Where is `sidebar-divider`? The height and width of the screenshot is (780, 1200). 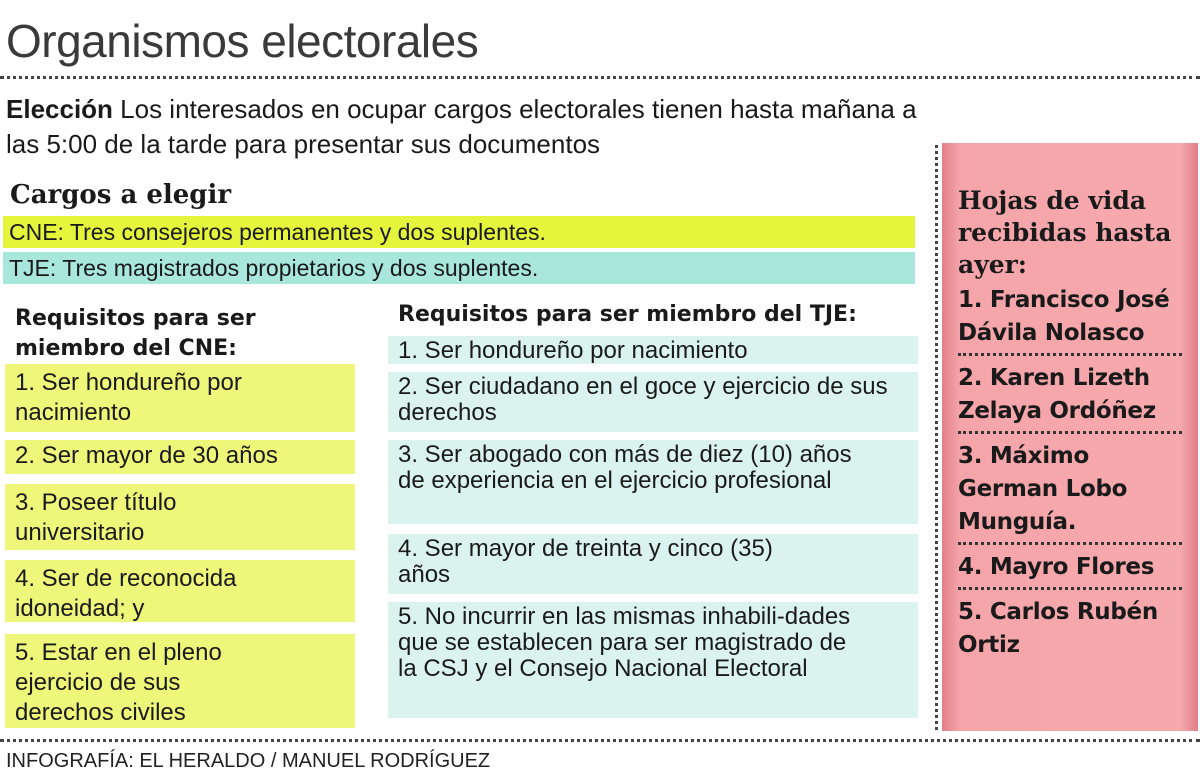 sidebar-divider is located at coordinates (936, 437).